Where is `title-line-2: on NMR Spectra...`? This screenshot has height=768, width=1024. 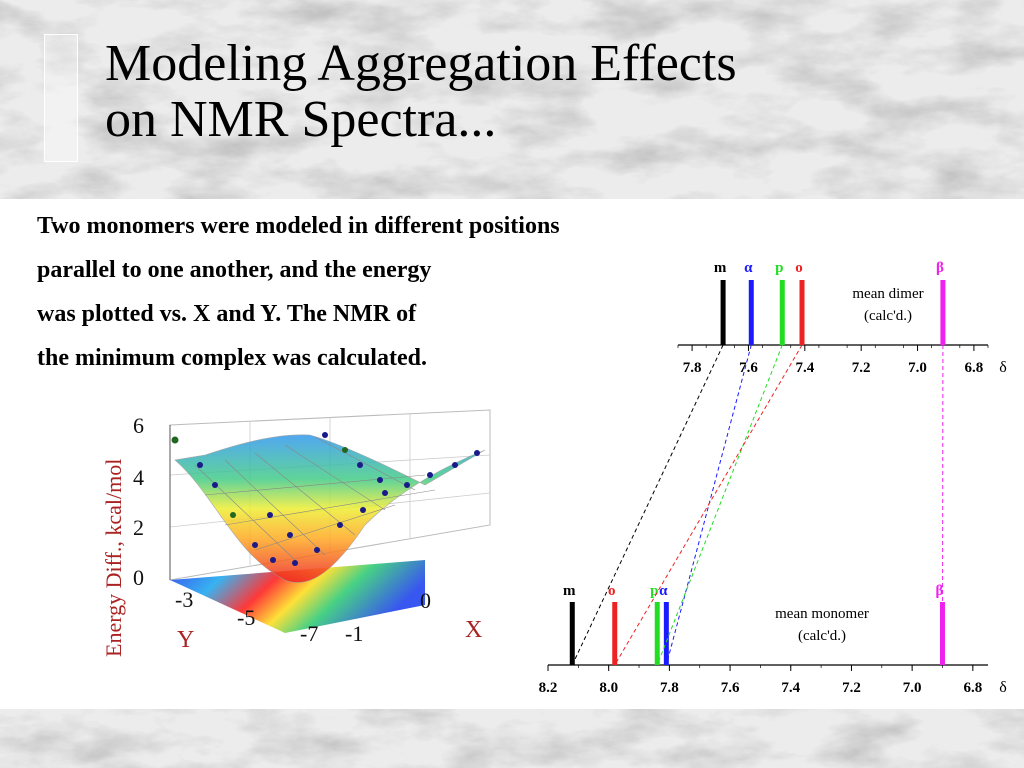 title-line-2: on NMR Spectra... is located at coordinates (301, 119).